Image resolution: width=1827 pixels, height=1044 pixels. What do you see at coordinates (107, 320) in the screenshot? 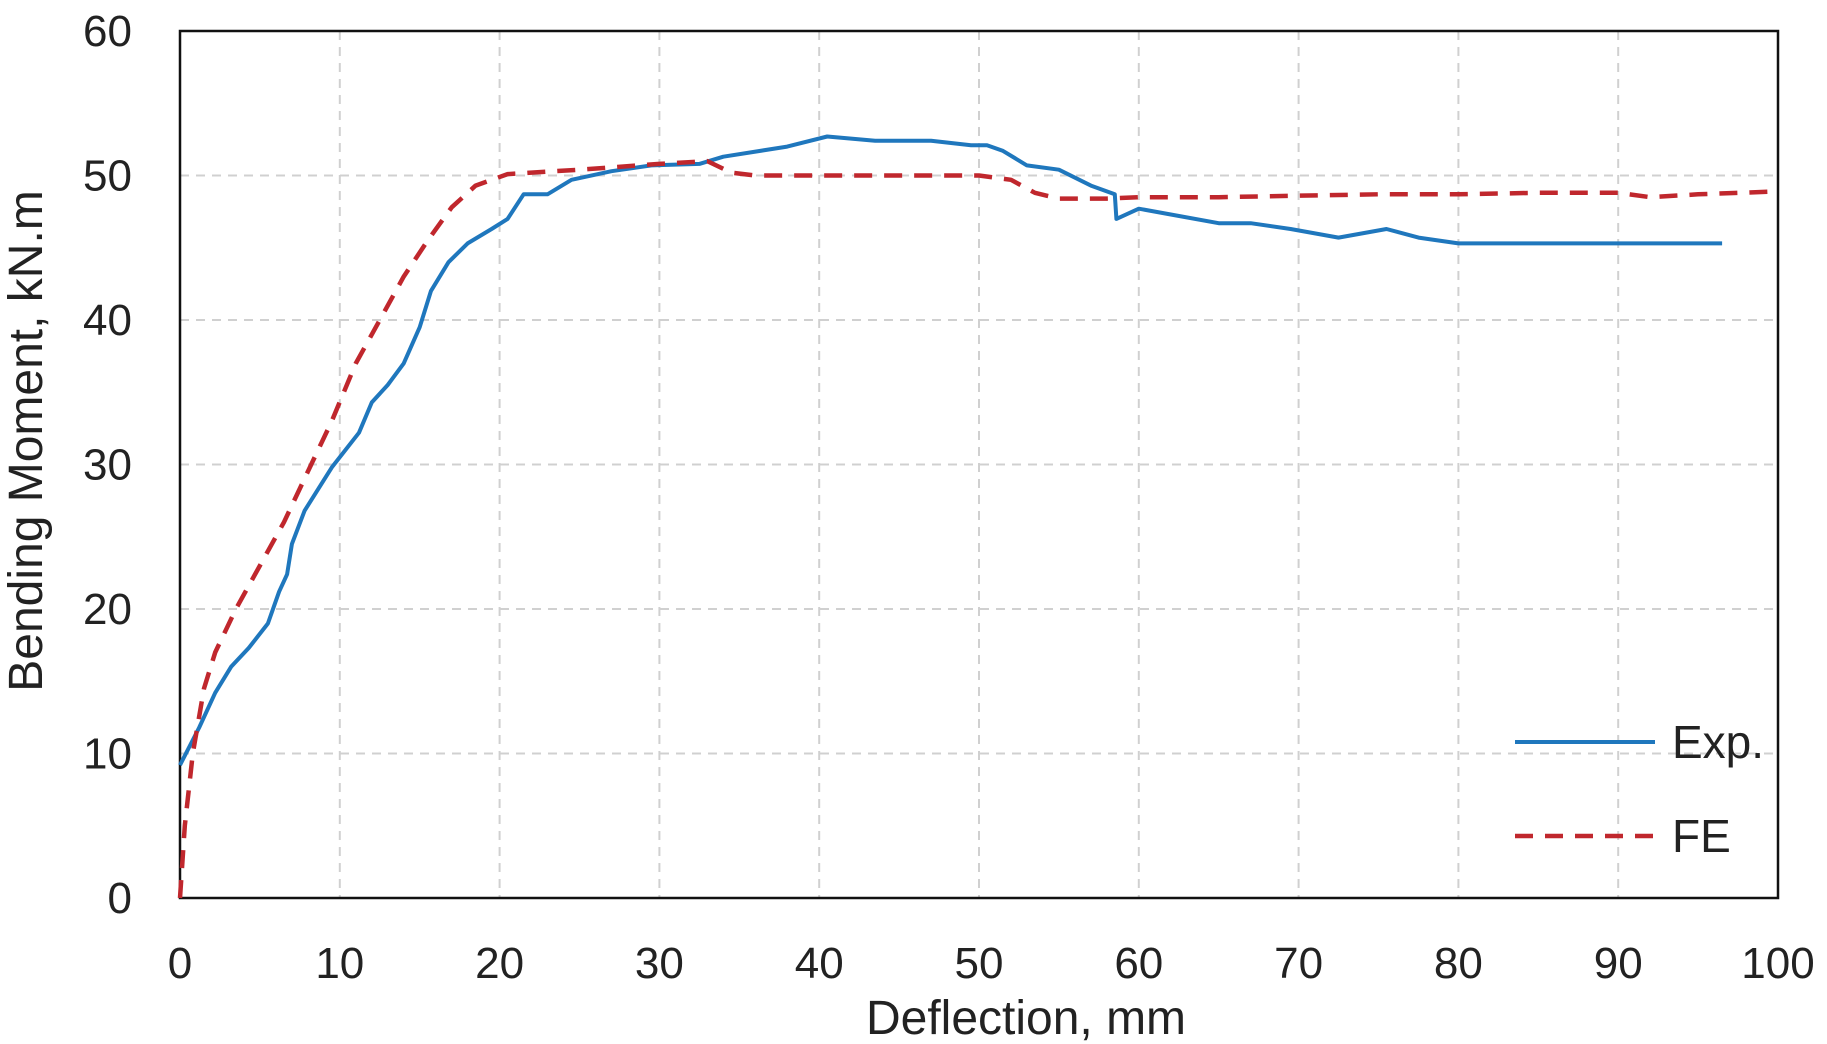
I see `y-tick-label: 40` at bounding box center [107, 320].